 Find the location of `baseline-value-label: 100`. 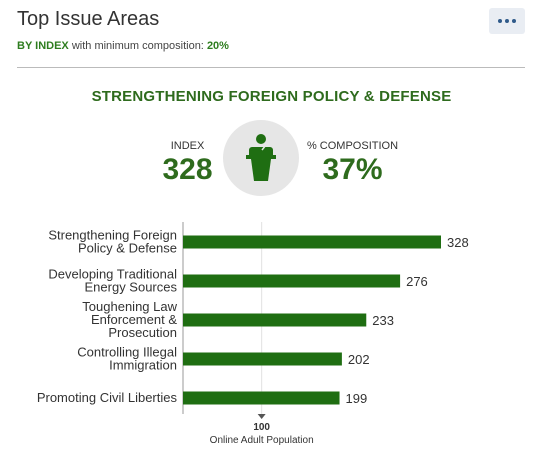

baseline-value-label: 100 is located at coordinates (261, 427).